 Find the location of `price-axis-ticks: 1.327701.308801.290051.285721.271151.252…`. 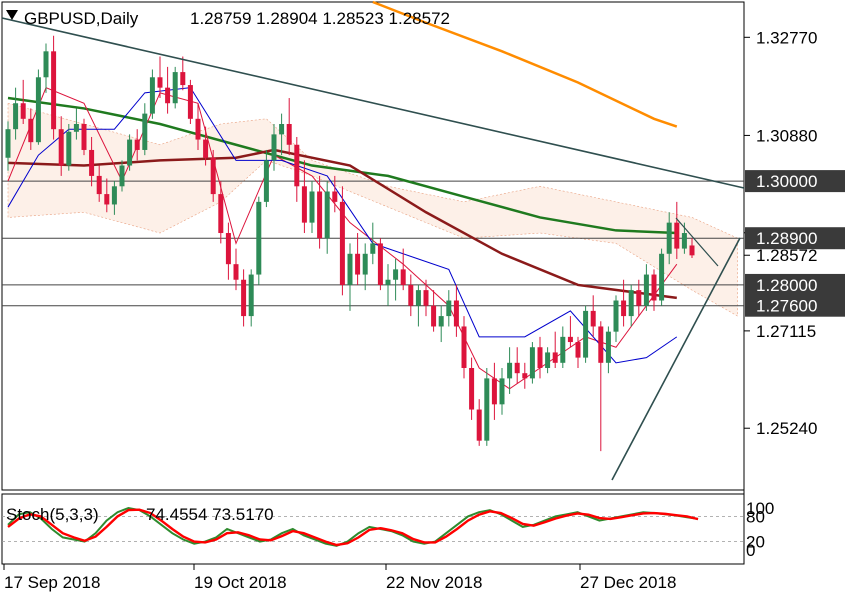

price-axis-ticks: 1.327701.308801.290051.285721.271151.252… is located at coordinates (780, 233).